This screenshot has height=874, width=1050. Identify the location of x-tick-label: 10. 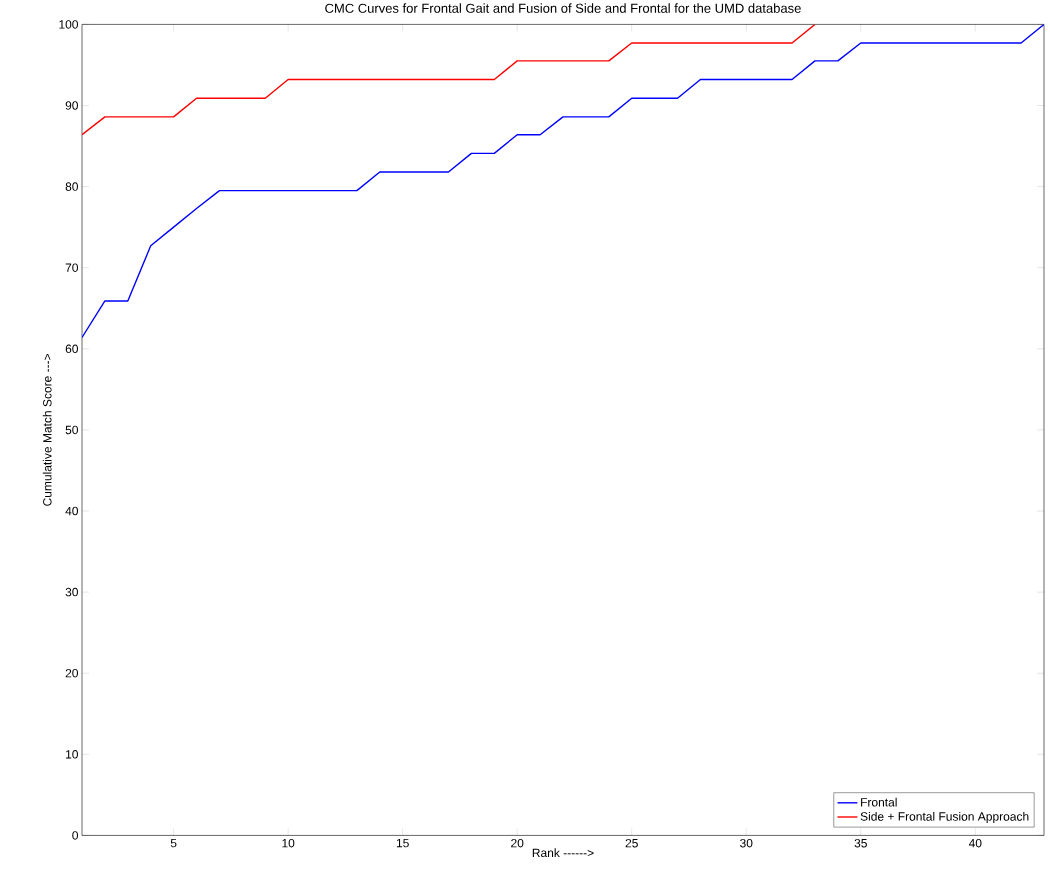
(288, 843).